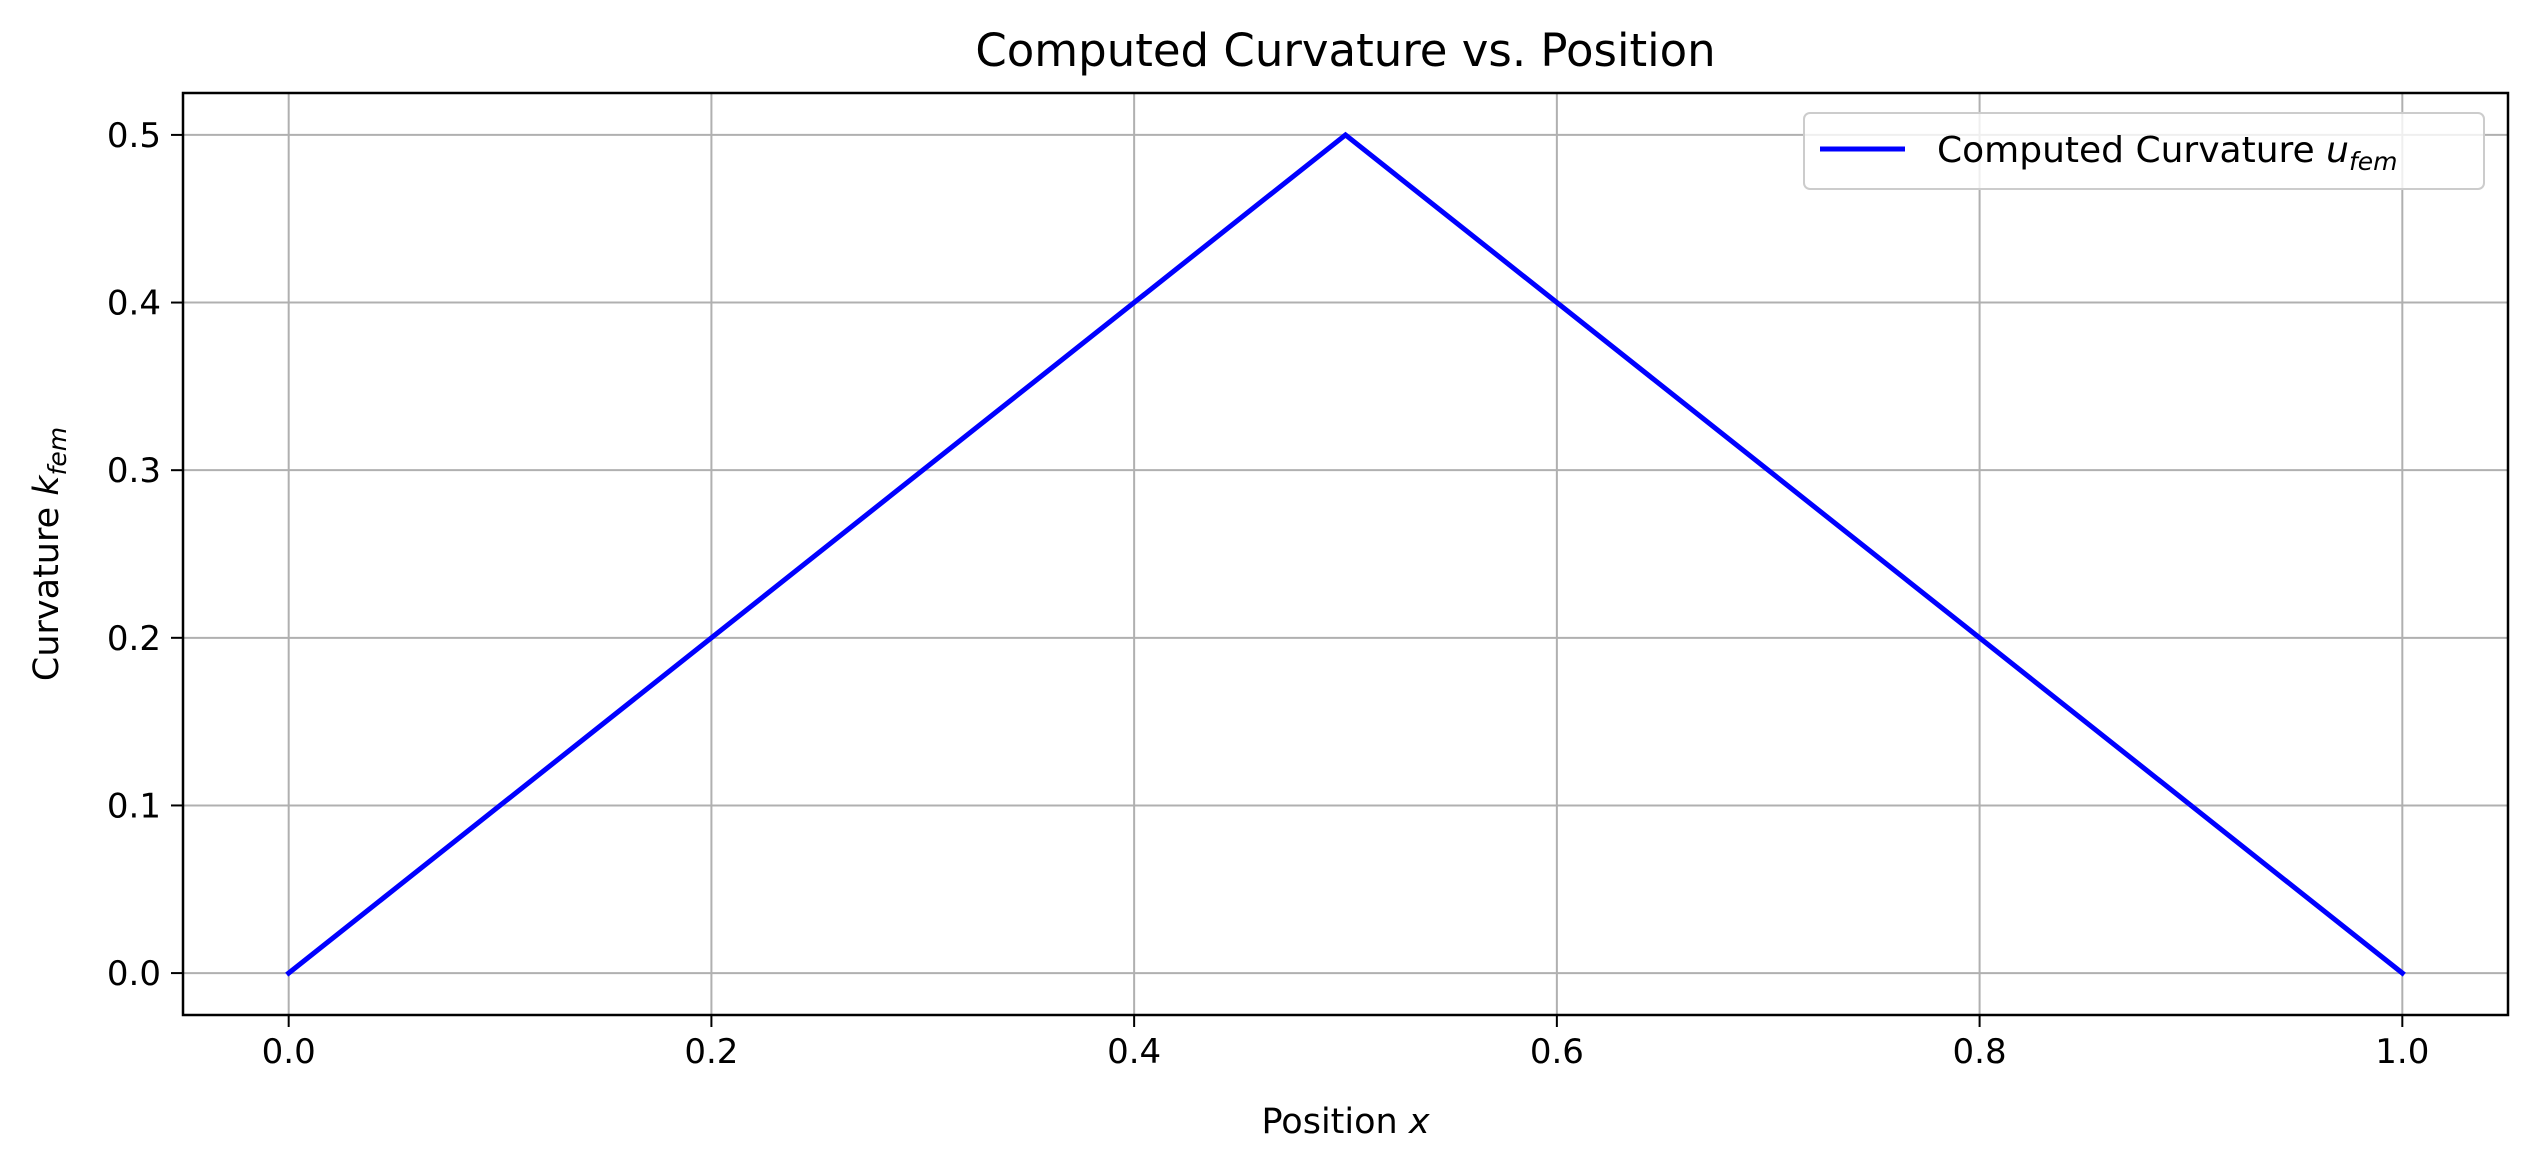  What do you see at coordinates (1334, 1122) in the screenshot?
I see `x-axis-label-text: Position` at bounding box center [1334, 1122].